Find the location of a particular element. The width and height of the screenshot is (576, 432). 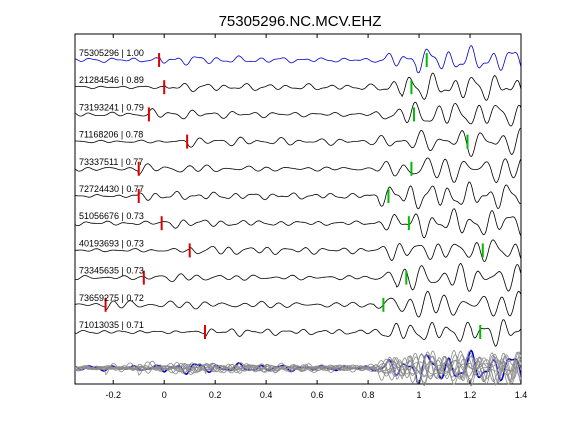

x-tick-label-1: 0 is located at coordinates (164, 395).